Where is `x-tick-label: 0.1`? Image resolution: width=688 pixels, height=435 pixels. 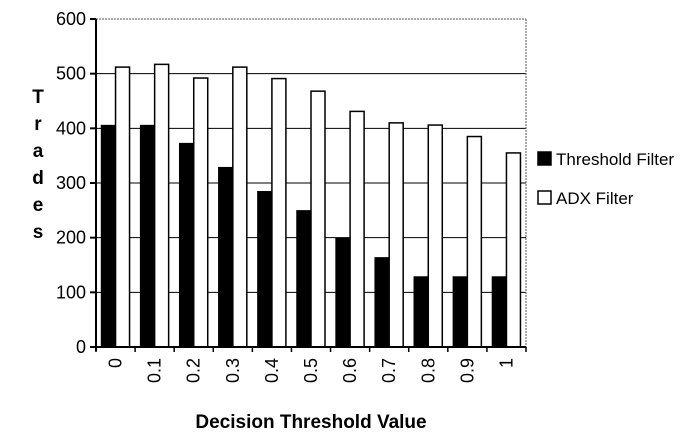 x-tick-label: 0.1 is located at coordinates (155, 370).